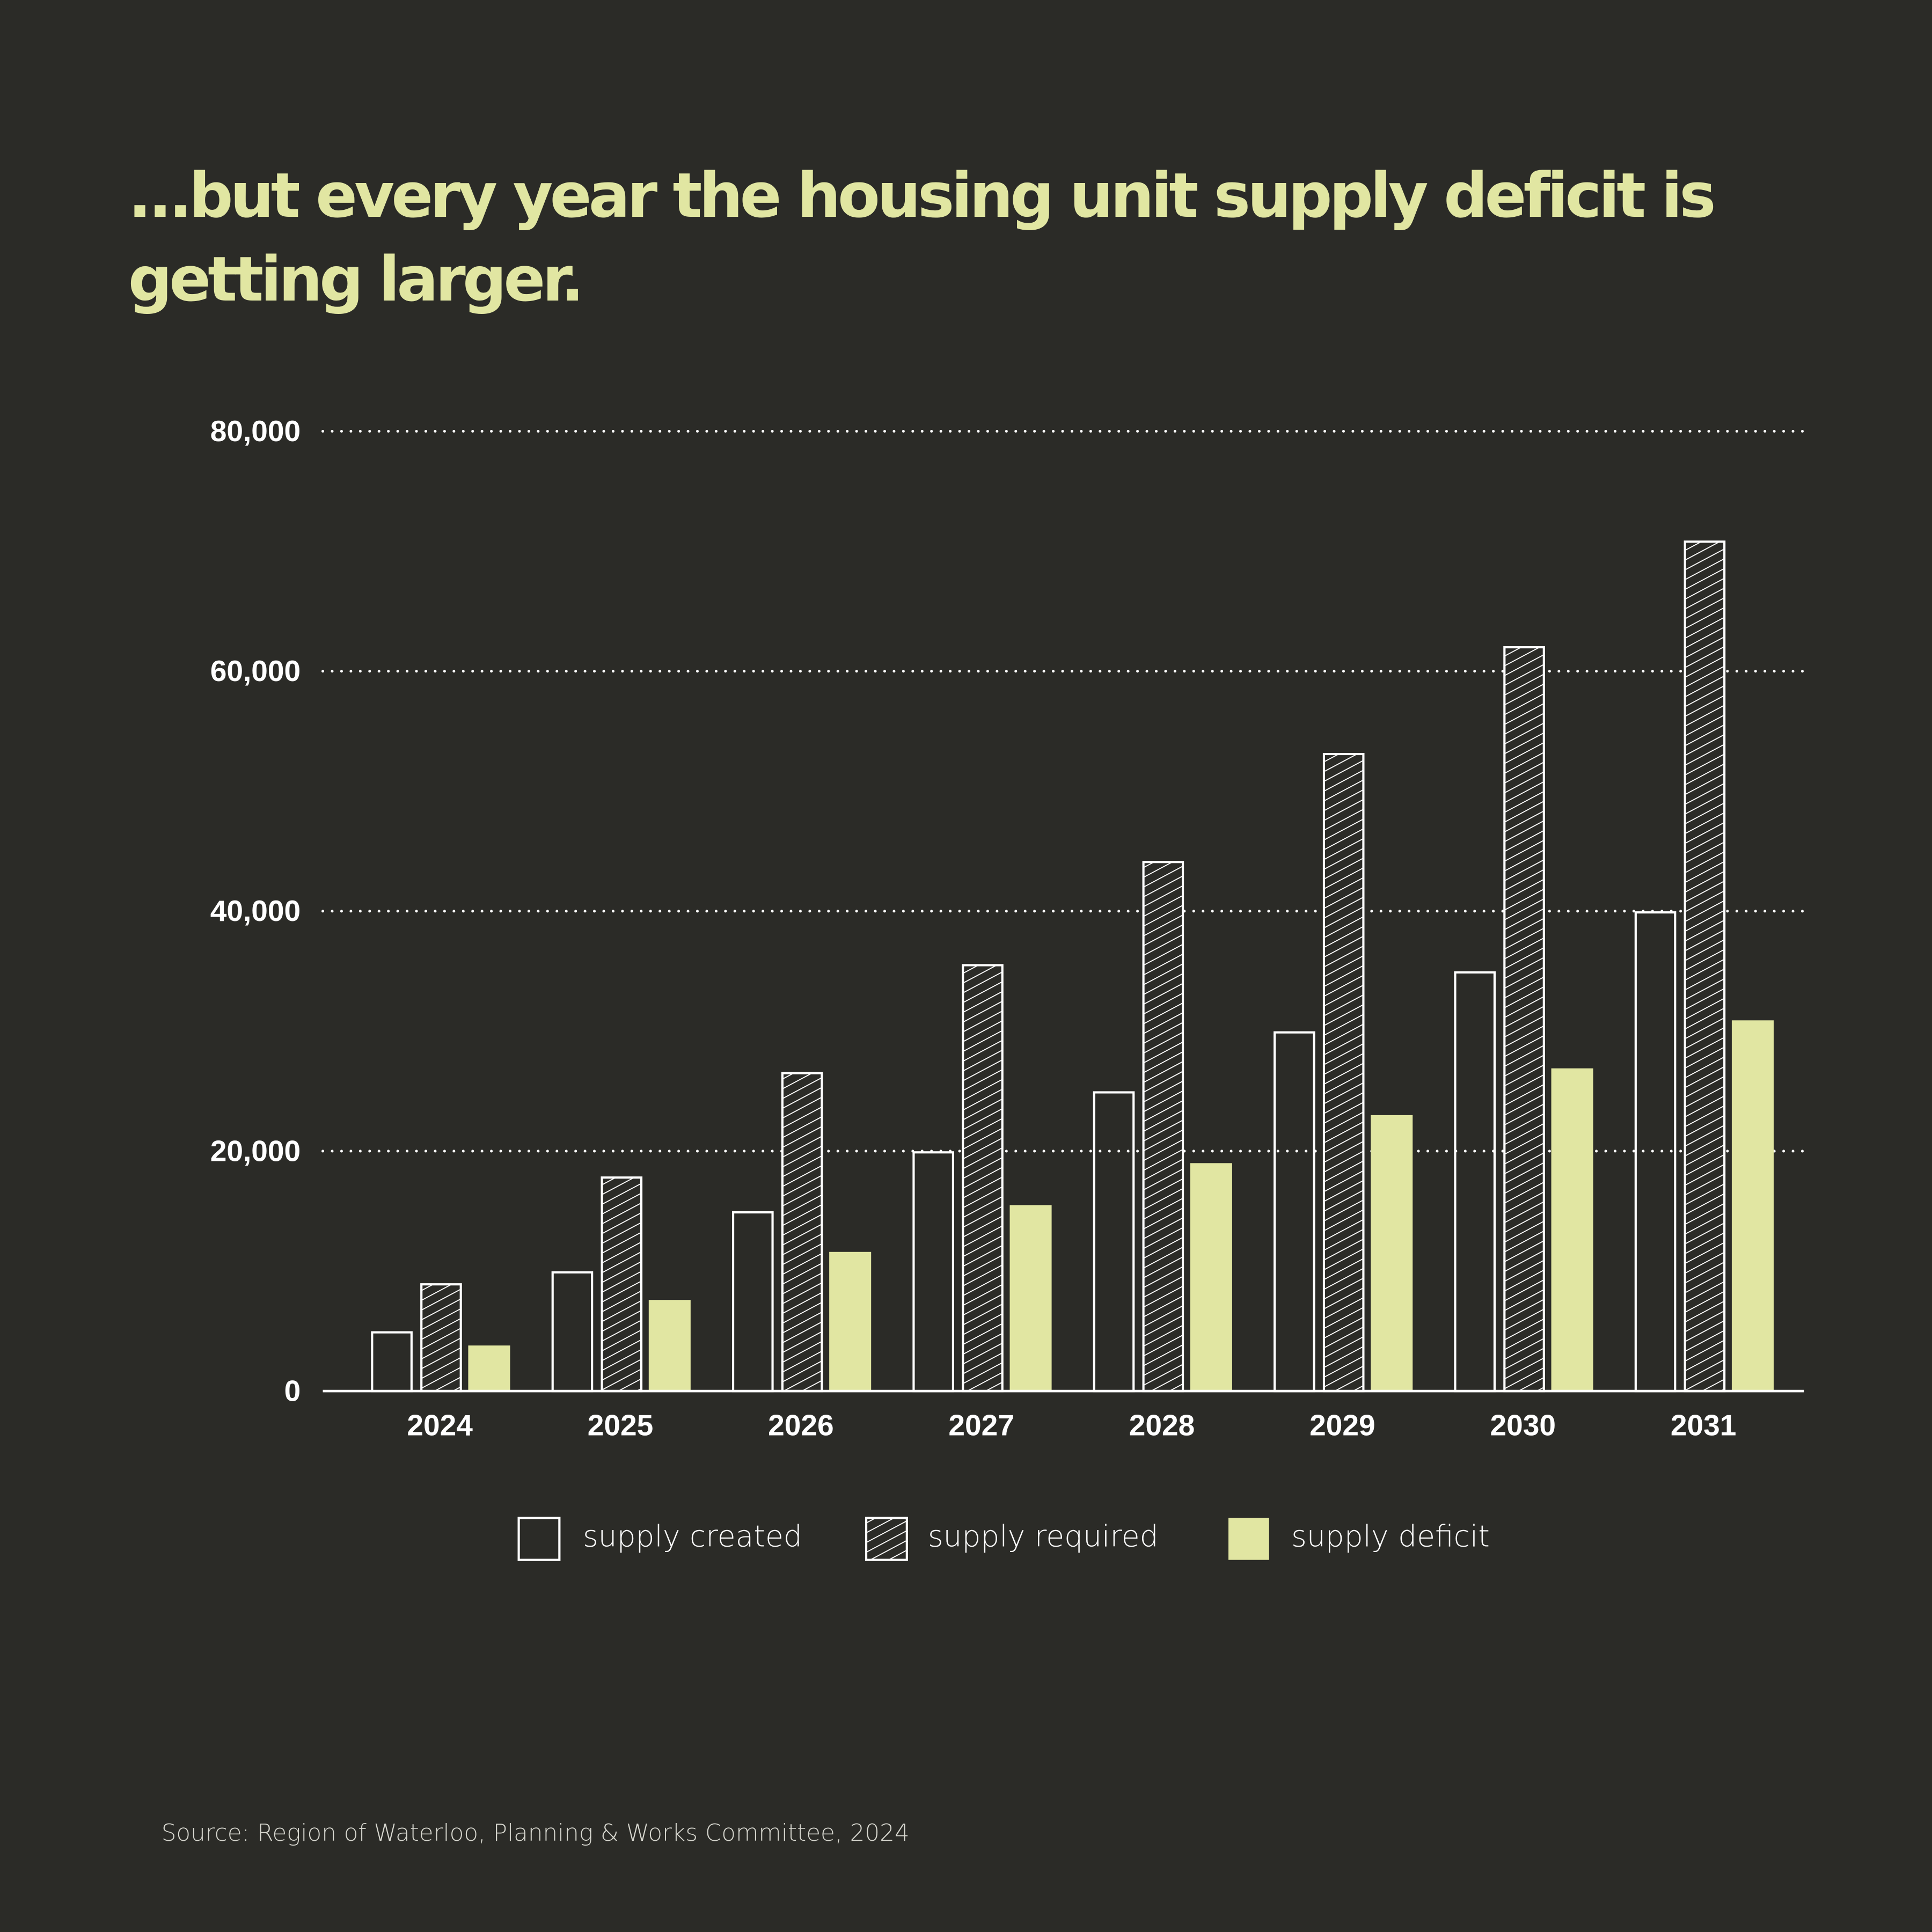 This screenshot has width=1932, height=1932. What do you see at coordinates (255, 431) in the screenshot?
I see `y-tick-label: 80,000` at bounding box center [255, 431].